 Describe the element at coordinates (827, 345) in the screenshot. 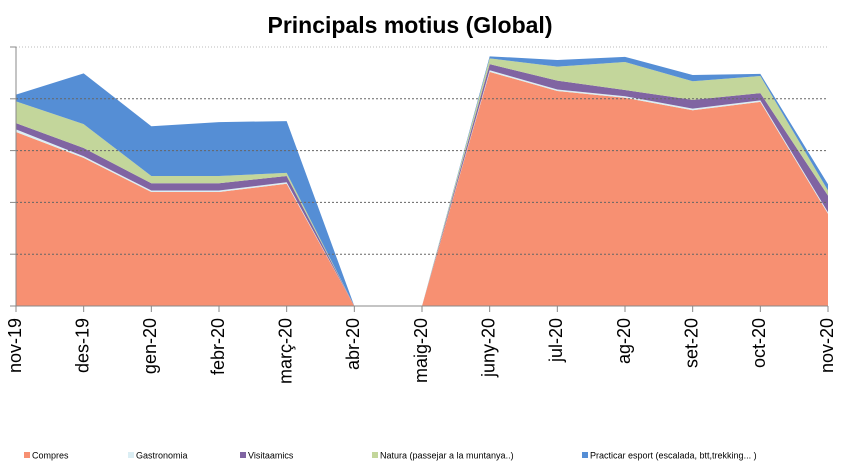

I see `x-tick-label: nov-20` at that location.